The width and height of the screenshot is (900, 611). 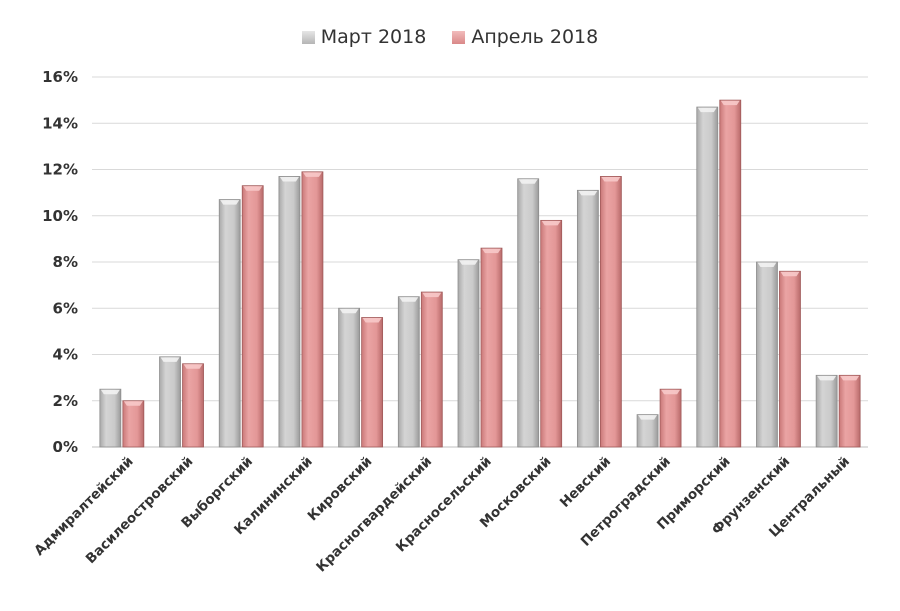 I want to click on y-tick-label: 2%, so click(x=65, y=401).